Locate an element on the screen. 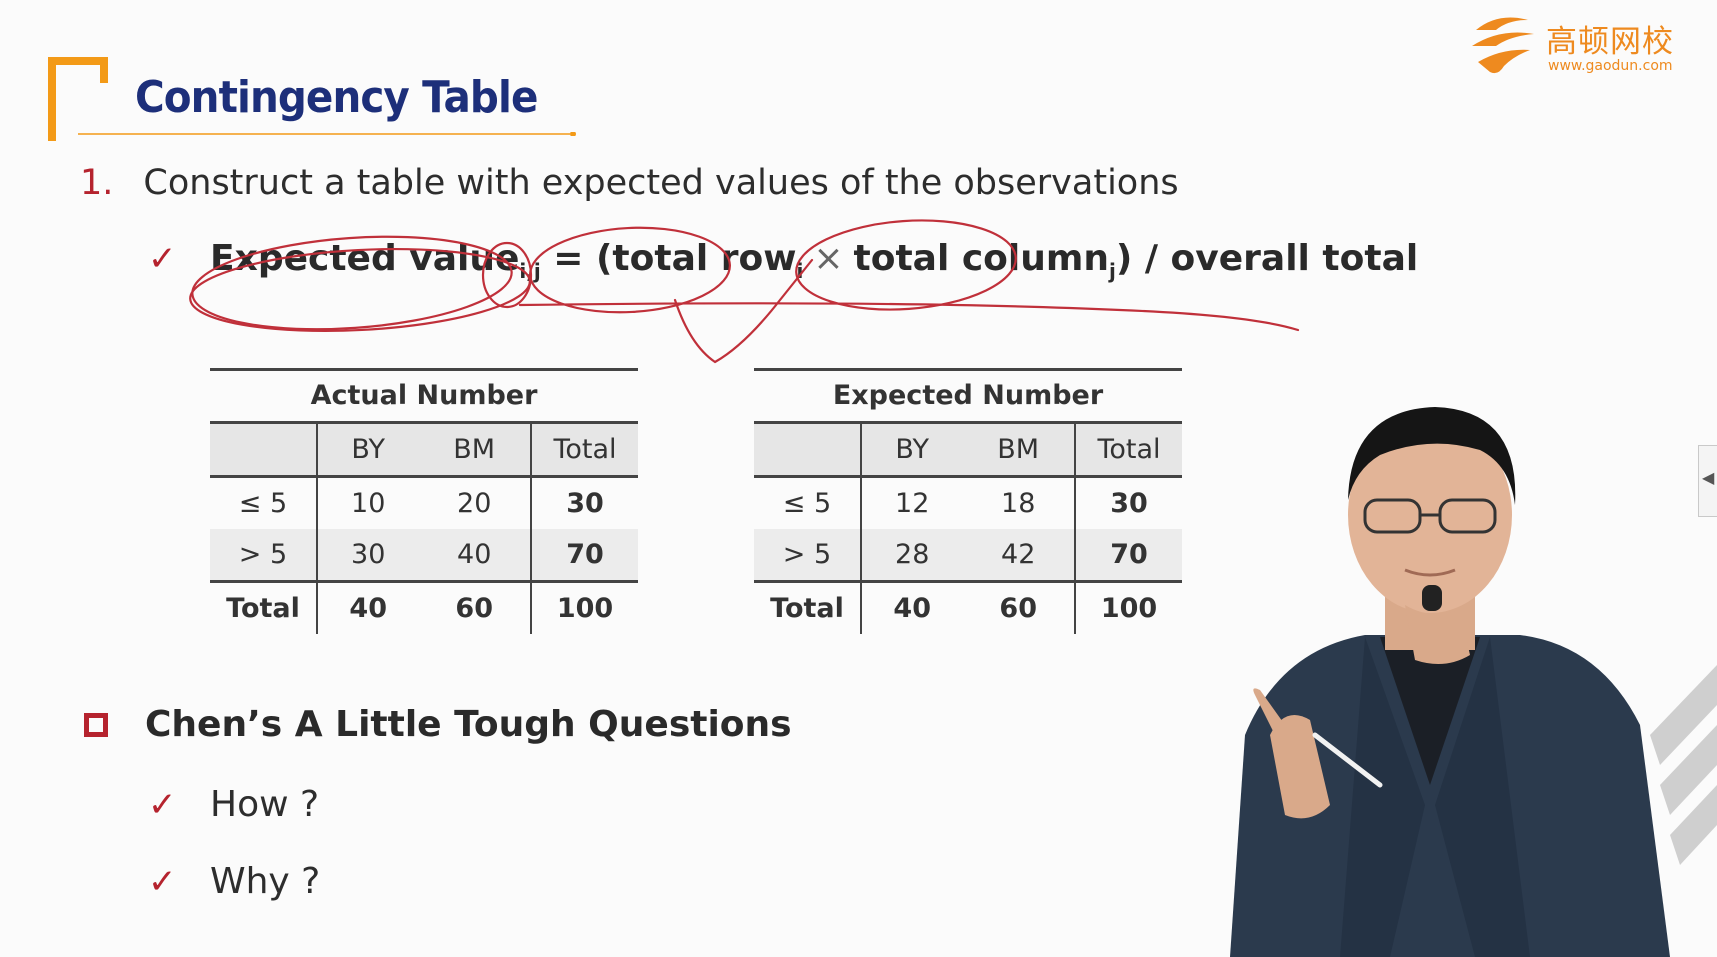 The image size is (1717, 957). table-row: > 5 28 42 70 is located at coordinates (968, 555).